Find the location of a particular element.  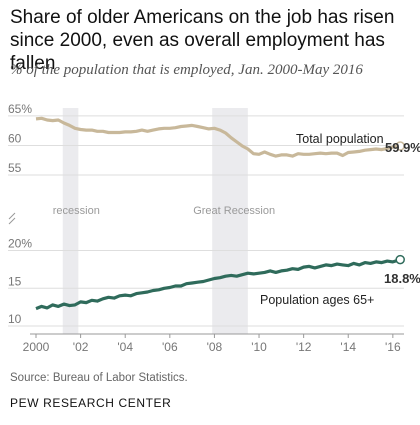

recession-label: recession is located at coordinates (76, 211).